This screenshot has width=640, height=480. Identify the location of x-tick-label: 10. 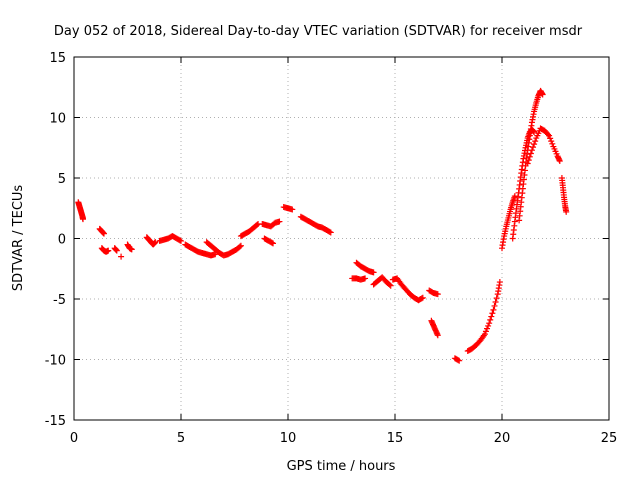
(288, 438).